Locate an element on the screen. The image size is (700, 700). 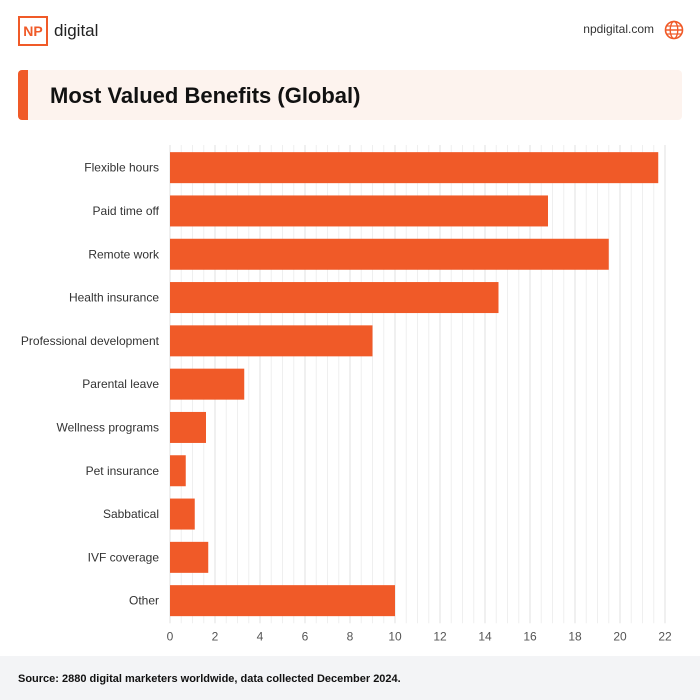
category-label: Professional development is located at coordinates (90, 341).